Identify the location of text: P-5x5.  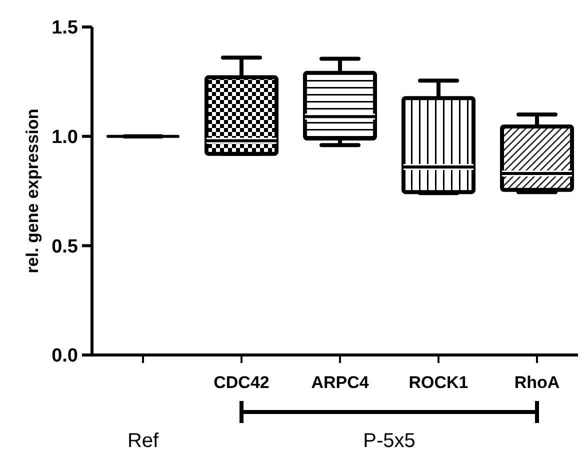
(389, 441).